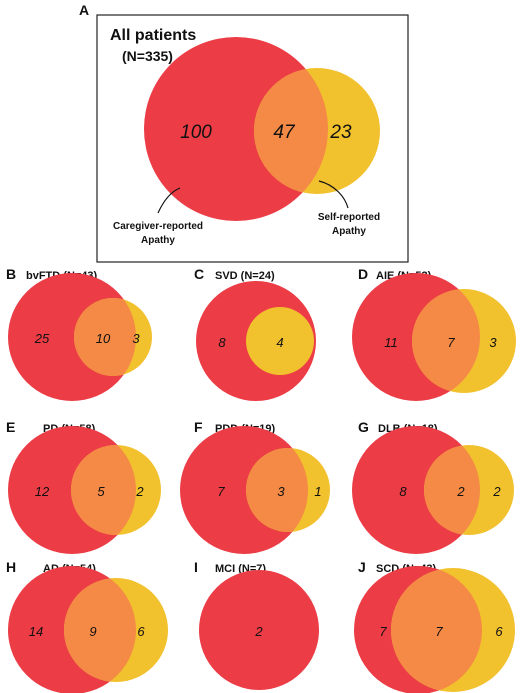 Image resolution: width=520 pixels, height=693 pixels. I want to click on panel-a-self-count: 23, so click(340, 132).